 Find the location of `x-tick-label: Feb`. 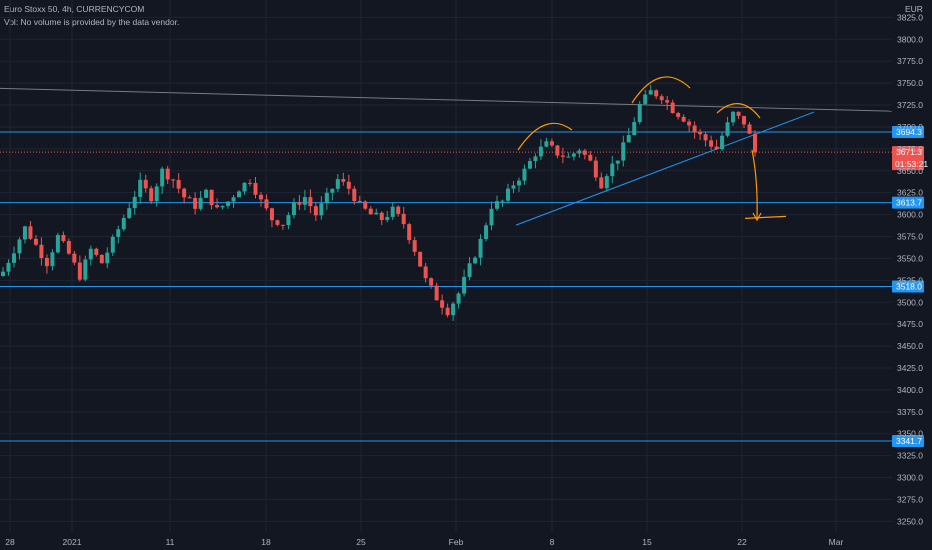

x-tick-label: Feb is located at coordinates (456, 542).